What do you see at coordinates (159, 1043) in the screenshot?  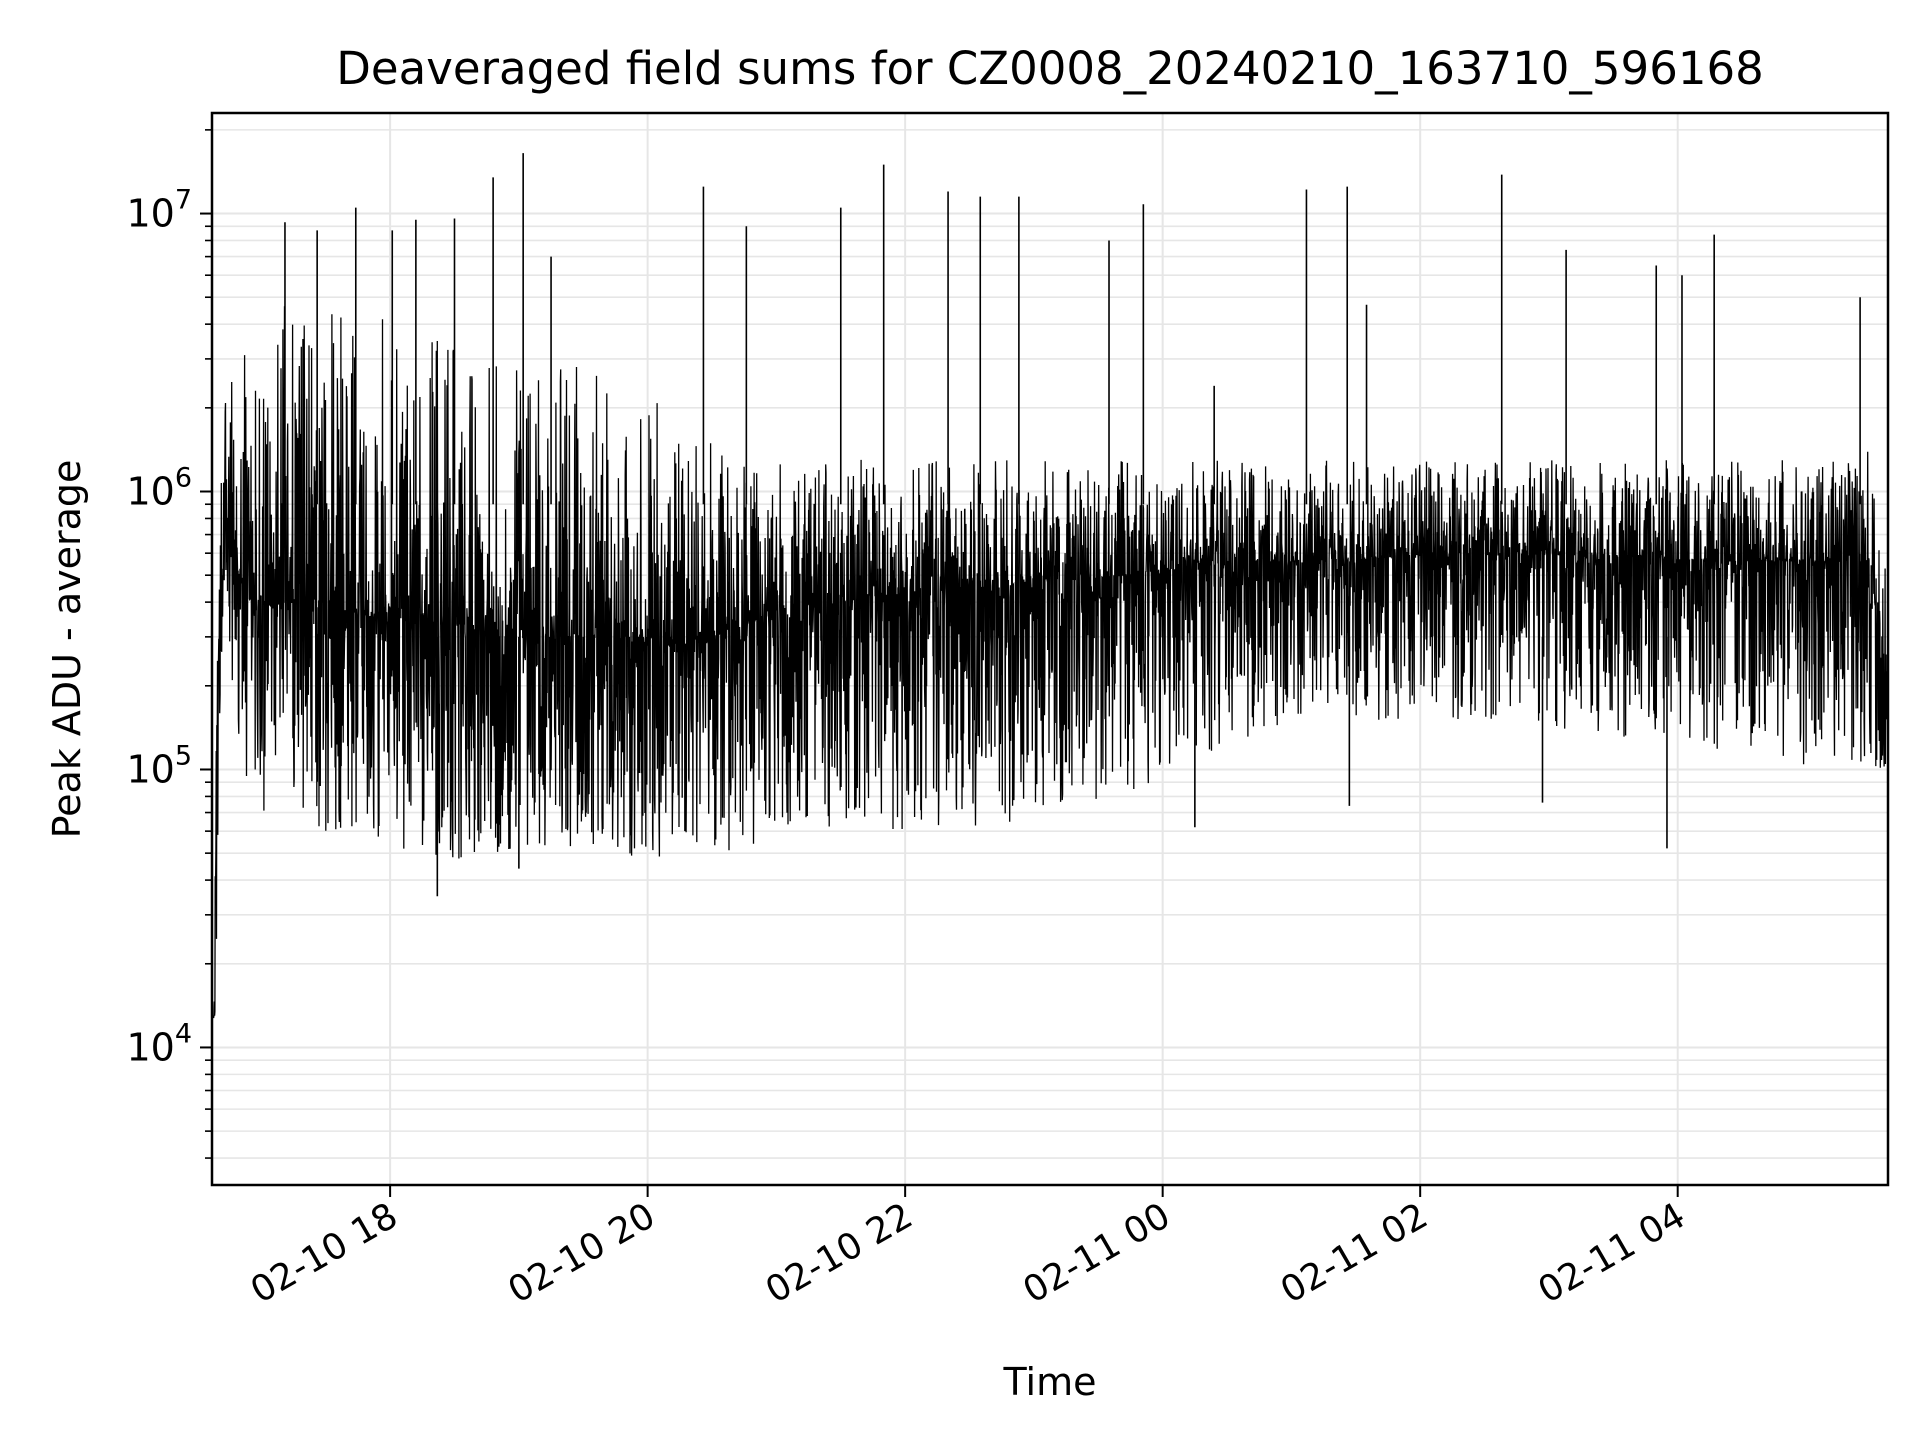 I see `y-tick-label: 10⁴` at bounding box center [159, 1043].